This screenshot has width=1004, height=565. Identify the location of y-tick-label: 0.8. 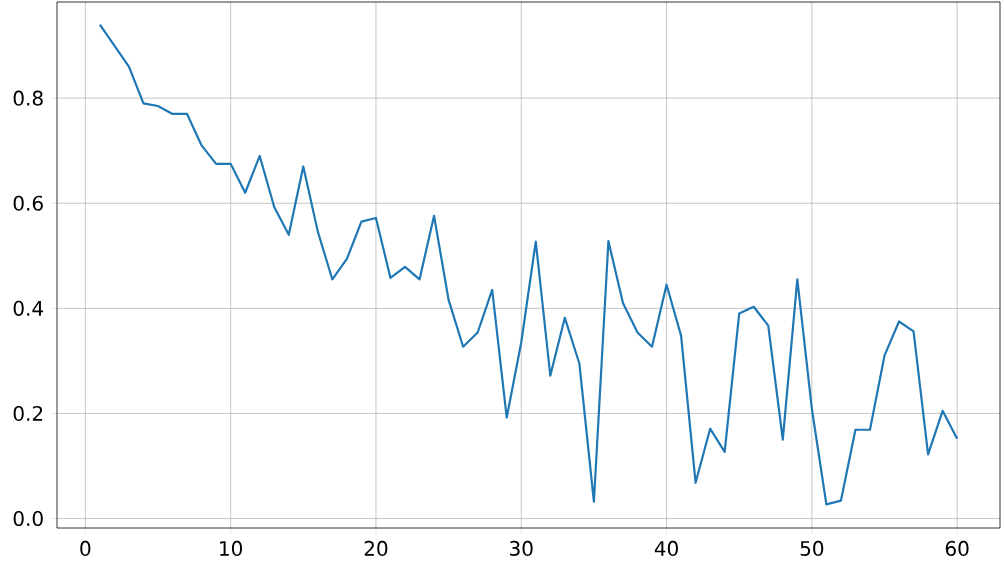
(28, 98).